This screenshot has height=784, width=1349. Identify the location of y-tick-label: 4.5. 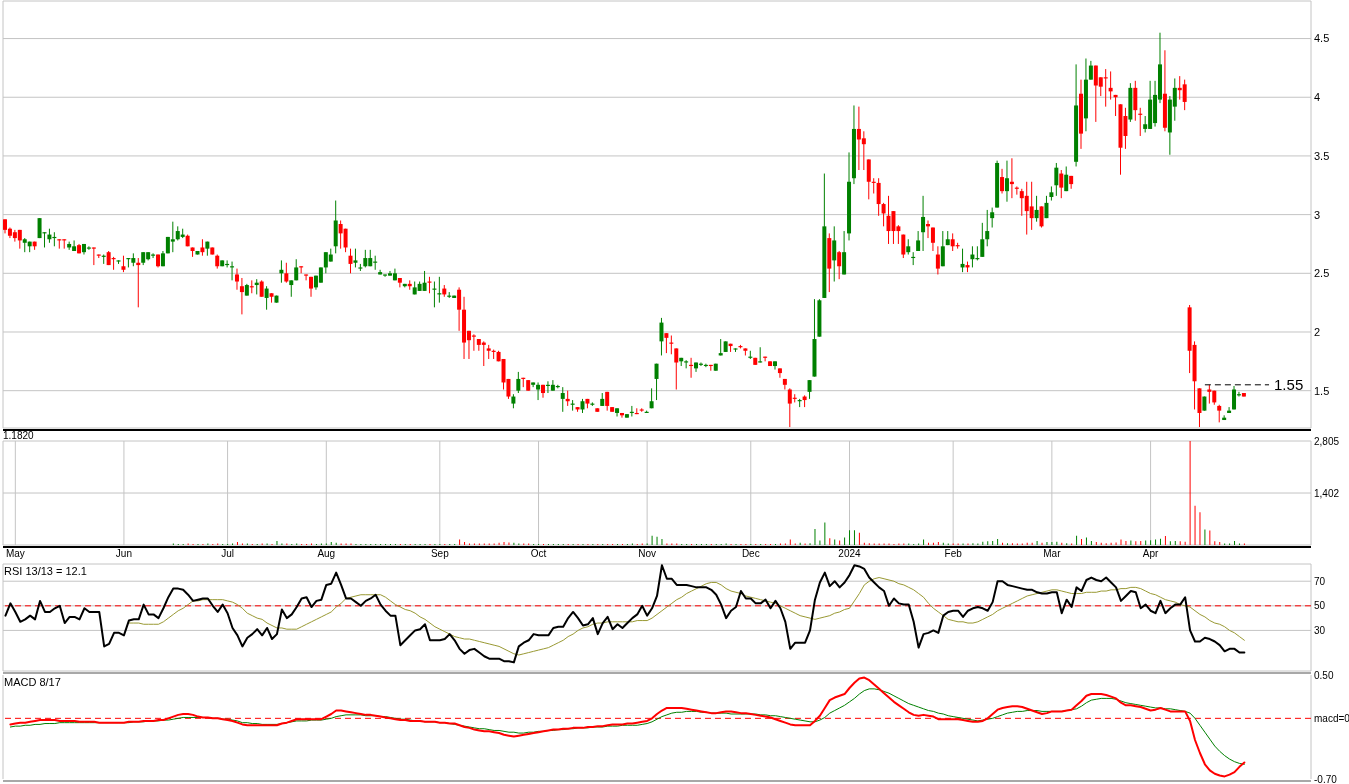
(1322, 38).